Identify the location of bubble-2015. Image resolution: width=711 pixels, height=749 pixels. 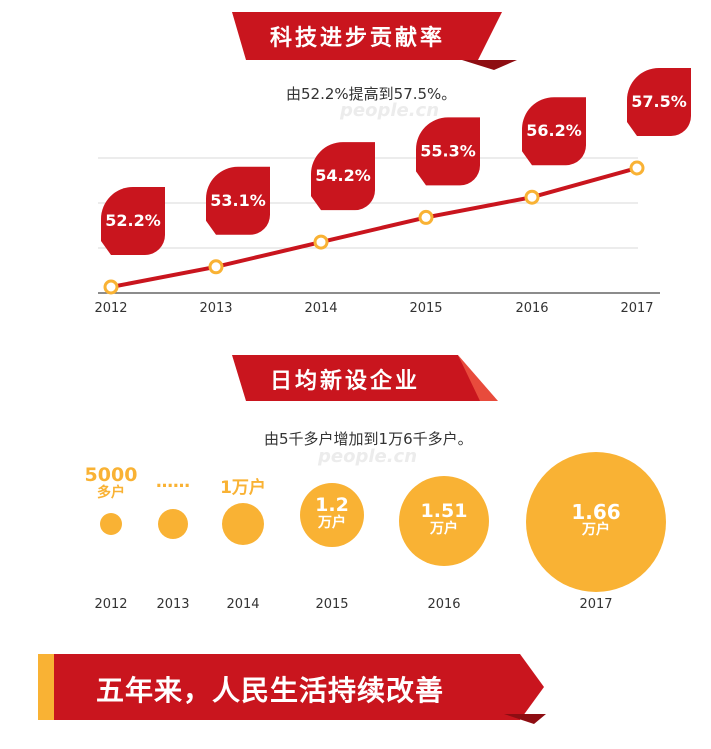
(332, 515).